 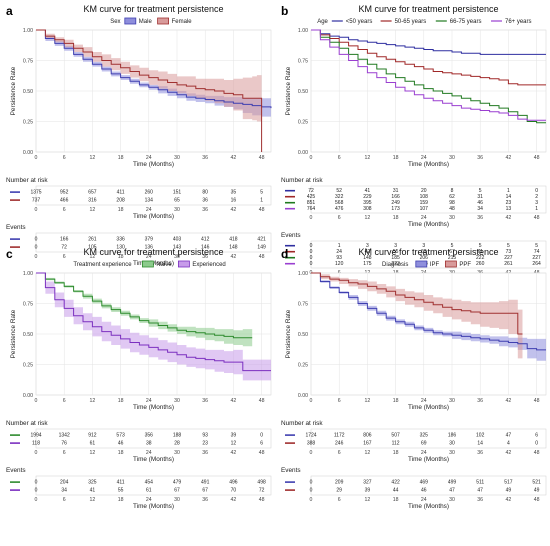 I want to click on table-cell: 209, so click(x=339, y=483).